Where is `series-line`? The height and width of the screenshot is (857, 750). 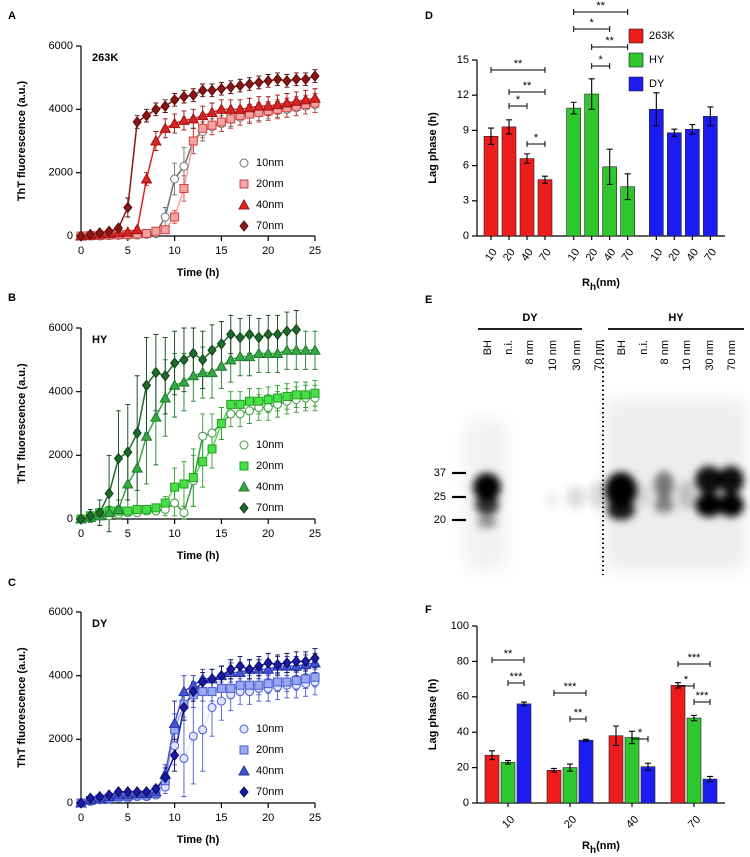 series-line is located at coordinates (198, 170).